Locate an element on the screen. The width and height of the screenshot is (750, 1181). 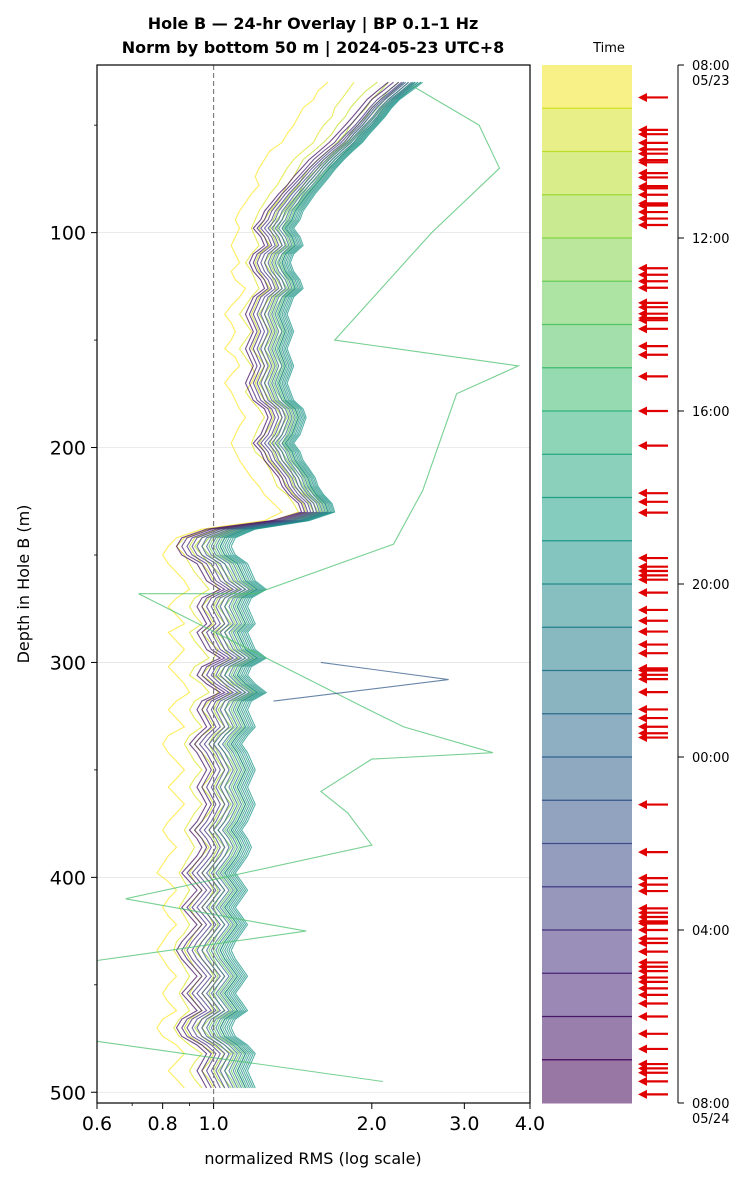
colorbar-tick-label-2: 16:00 is located at coordinates (710, 412).